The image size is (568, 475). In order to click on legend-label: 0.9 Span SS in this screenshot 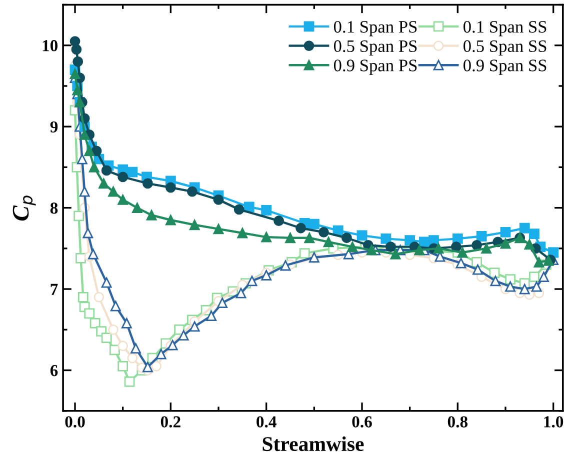, I will do `click(505, 67)`.